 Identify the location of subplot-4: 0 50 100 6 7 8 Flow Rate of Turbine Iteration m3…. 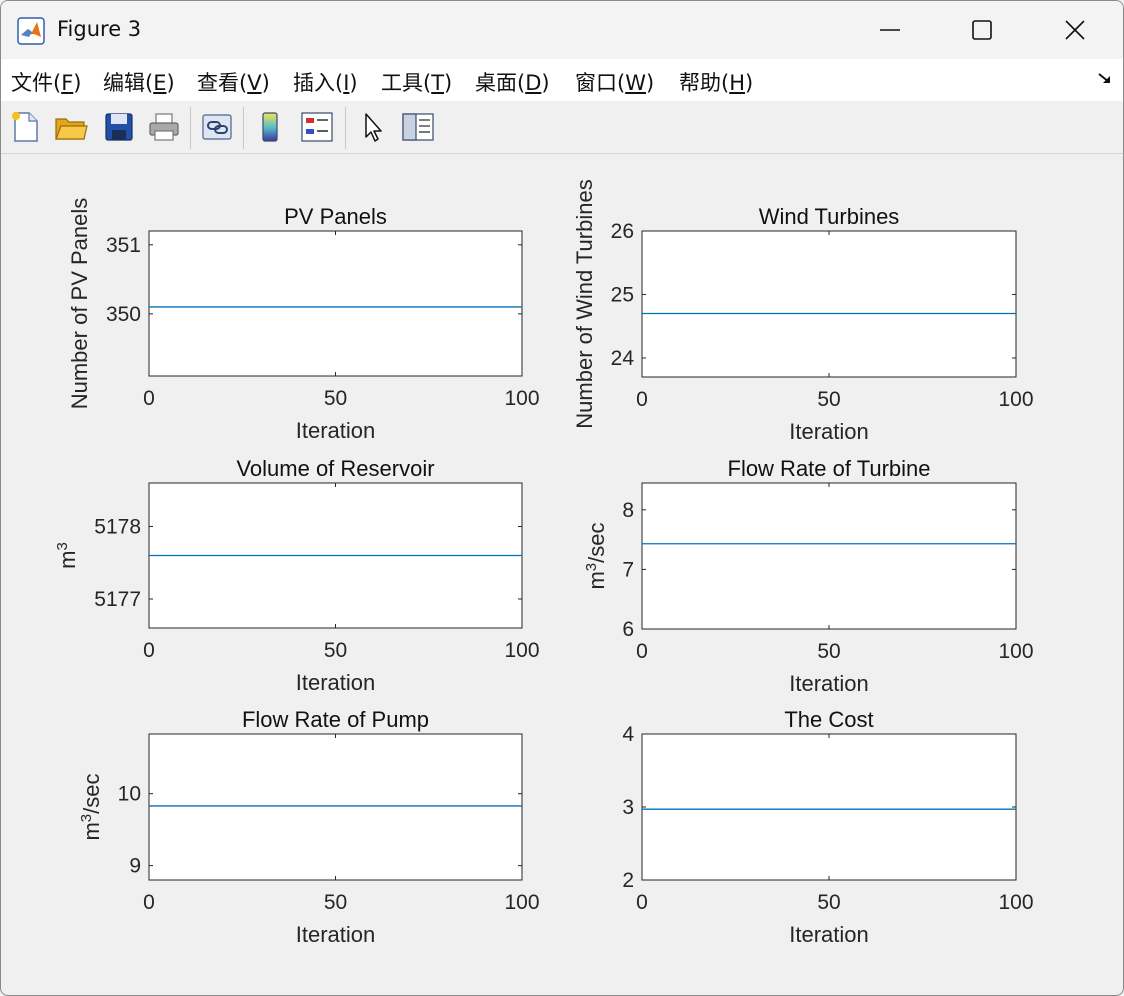
(808, 576).